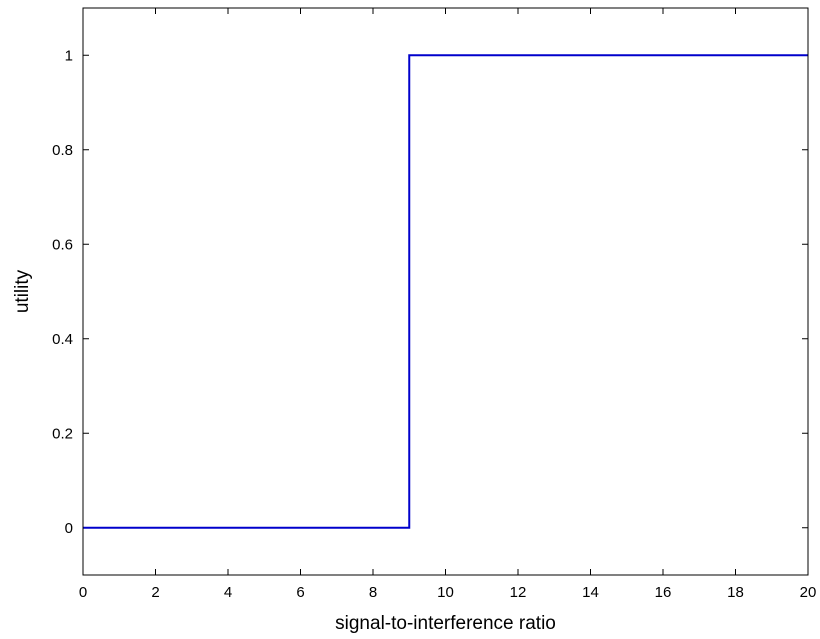  What do you see at coordinates (155, 592) in the screenshot?
I see `x-tick-label: 2` at bounding box center [155, 592].